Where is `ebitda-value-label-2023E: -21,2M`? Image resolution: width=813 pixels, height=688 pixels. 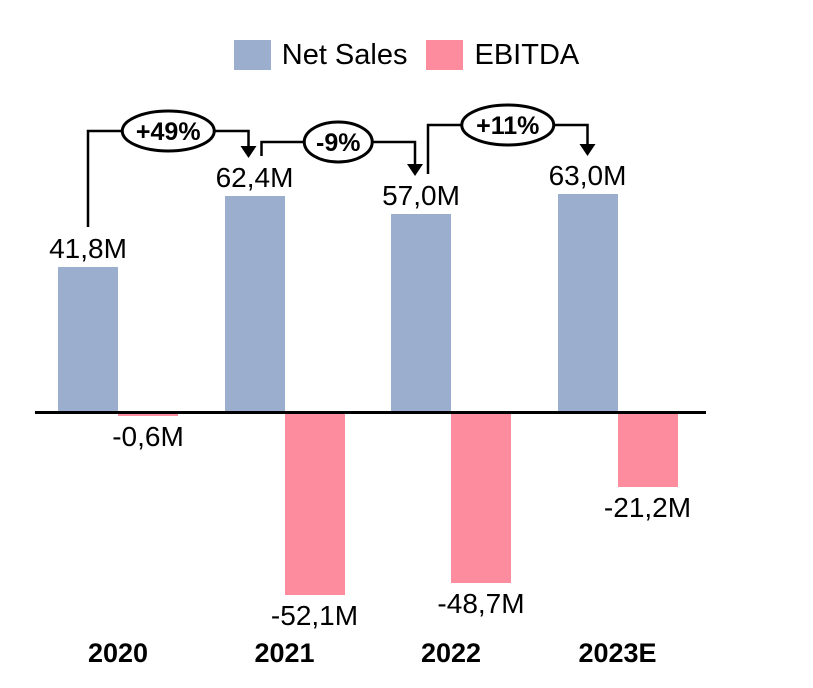 ebitda-value-label-2023E: -21,2M is located at coordinates (647, 507).